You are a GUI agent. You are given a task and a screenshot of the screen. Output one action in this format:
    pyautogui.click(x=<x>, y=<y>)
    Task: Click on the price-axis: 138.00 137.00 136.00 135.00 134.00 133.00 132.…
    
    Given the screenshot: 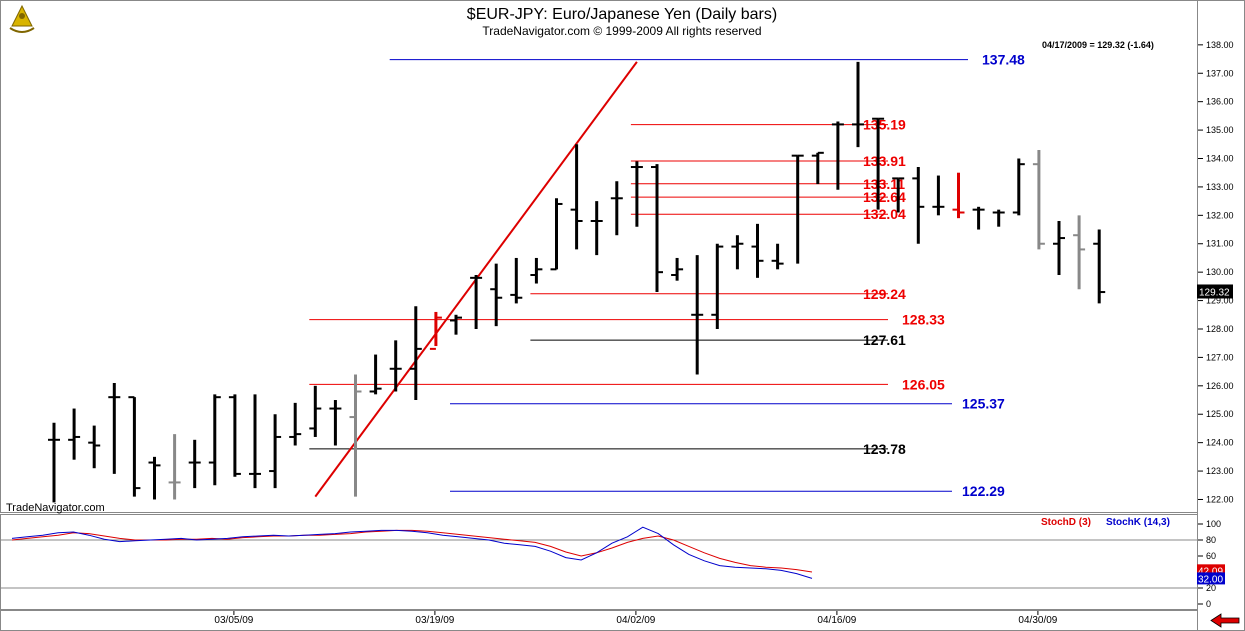 What is the action you would take?
    pyautogui.click(x=1215, y=272)
    